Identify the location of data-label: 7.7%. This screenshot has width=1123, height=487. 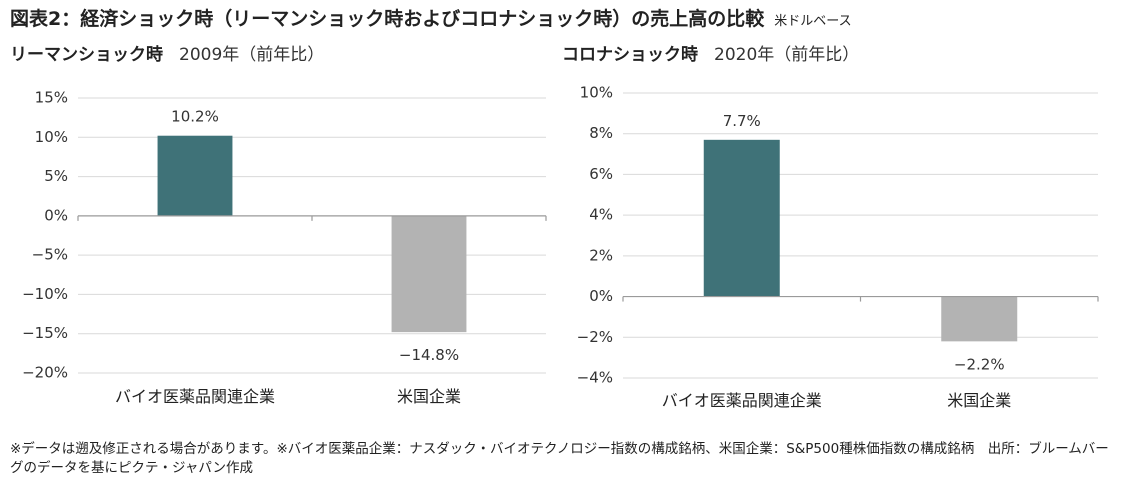
(742, 121).